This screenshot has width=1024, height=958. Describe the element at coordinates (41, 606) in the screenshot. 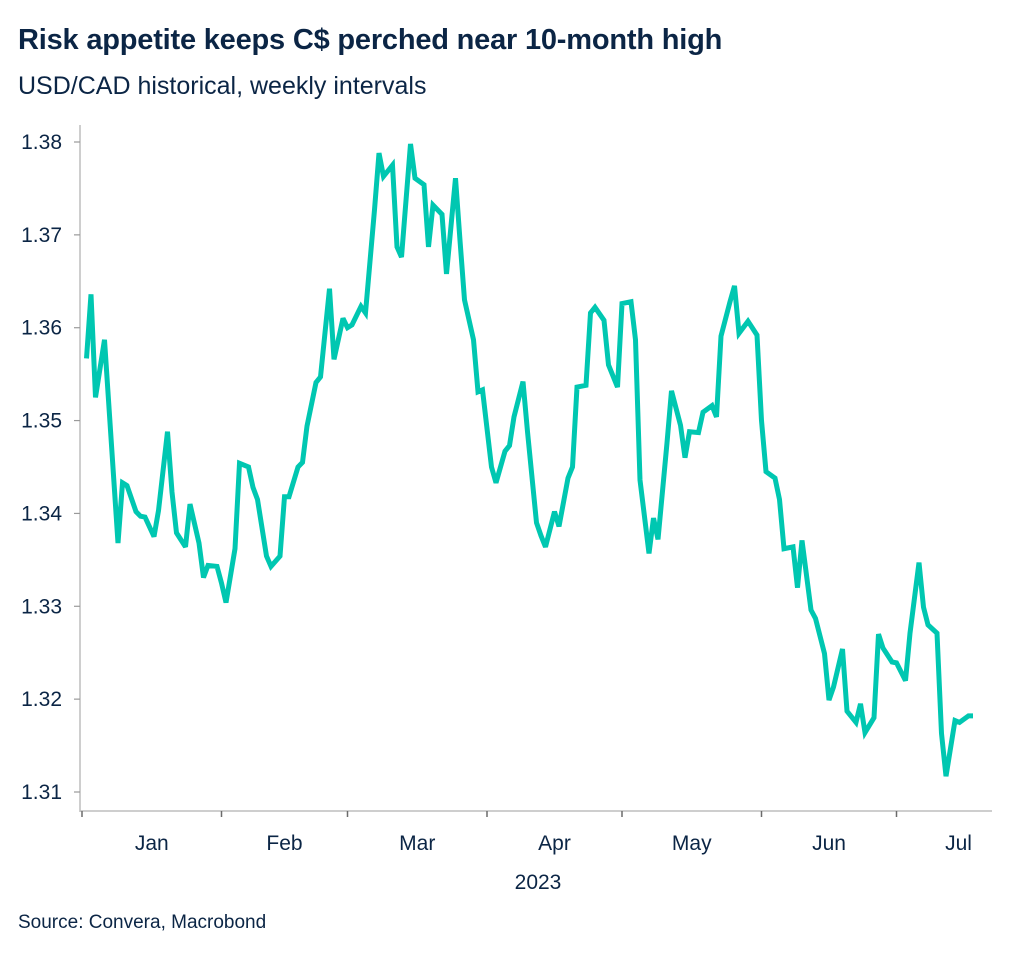

I see `y-tick-label: 1.33` at that location.